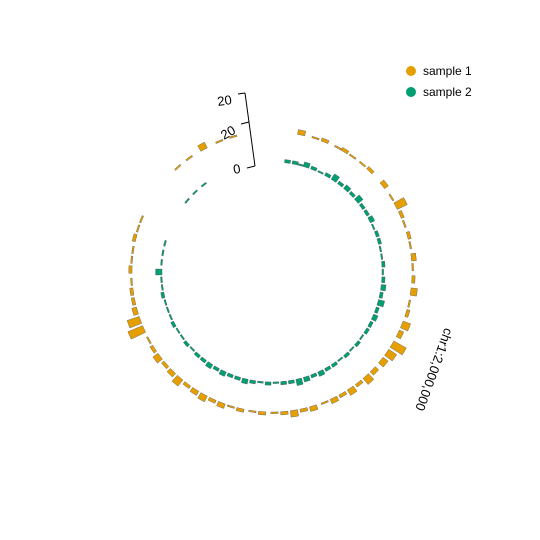 This screenshot has width=540, height=540. Describe the element at coordinates (250, 129) in the screenshot. I see `value-axis-line` at that location.